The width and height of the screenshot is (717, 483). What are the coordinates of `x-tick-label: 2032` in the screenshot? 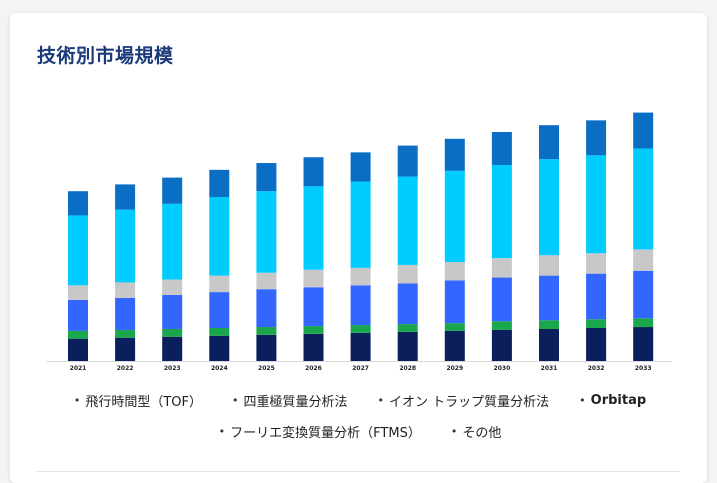 It's located at (596, 368).